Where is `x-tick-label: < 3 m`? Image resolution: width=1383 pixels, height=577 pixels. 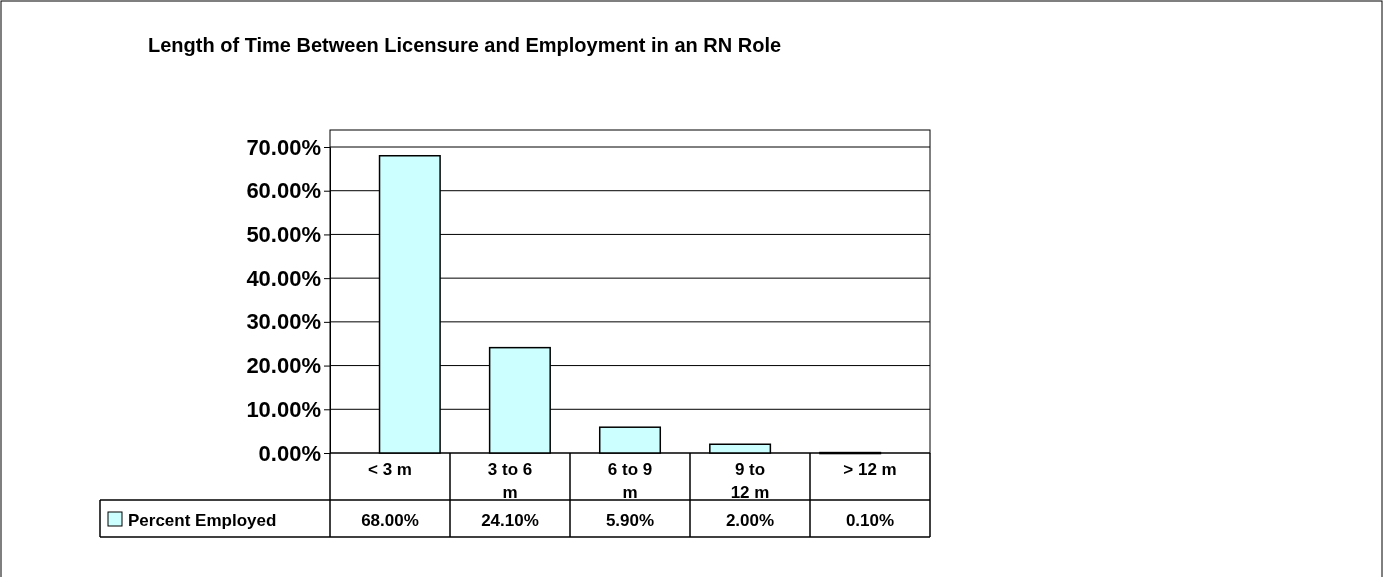 x-tick-label: < 3 m is located at coordinates (390, 469).